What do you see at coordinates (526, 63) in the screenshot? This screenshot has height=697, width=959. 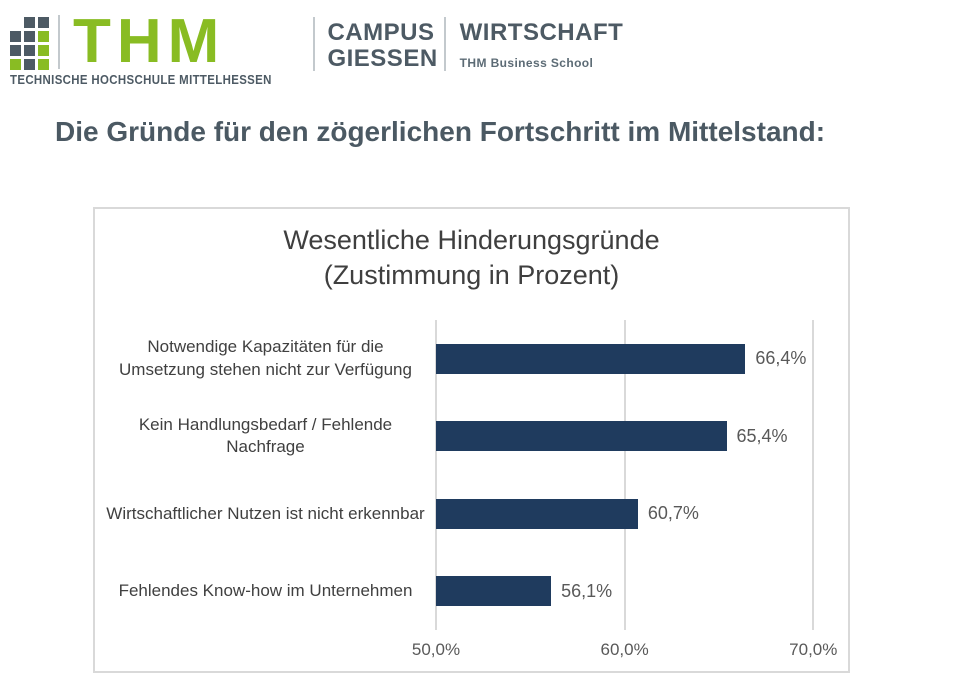 I see `division-subtitle: THM Business School` at bounding box center [526, 63].